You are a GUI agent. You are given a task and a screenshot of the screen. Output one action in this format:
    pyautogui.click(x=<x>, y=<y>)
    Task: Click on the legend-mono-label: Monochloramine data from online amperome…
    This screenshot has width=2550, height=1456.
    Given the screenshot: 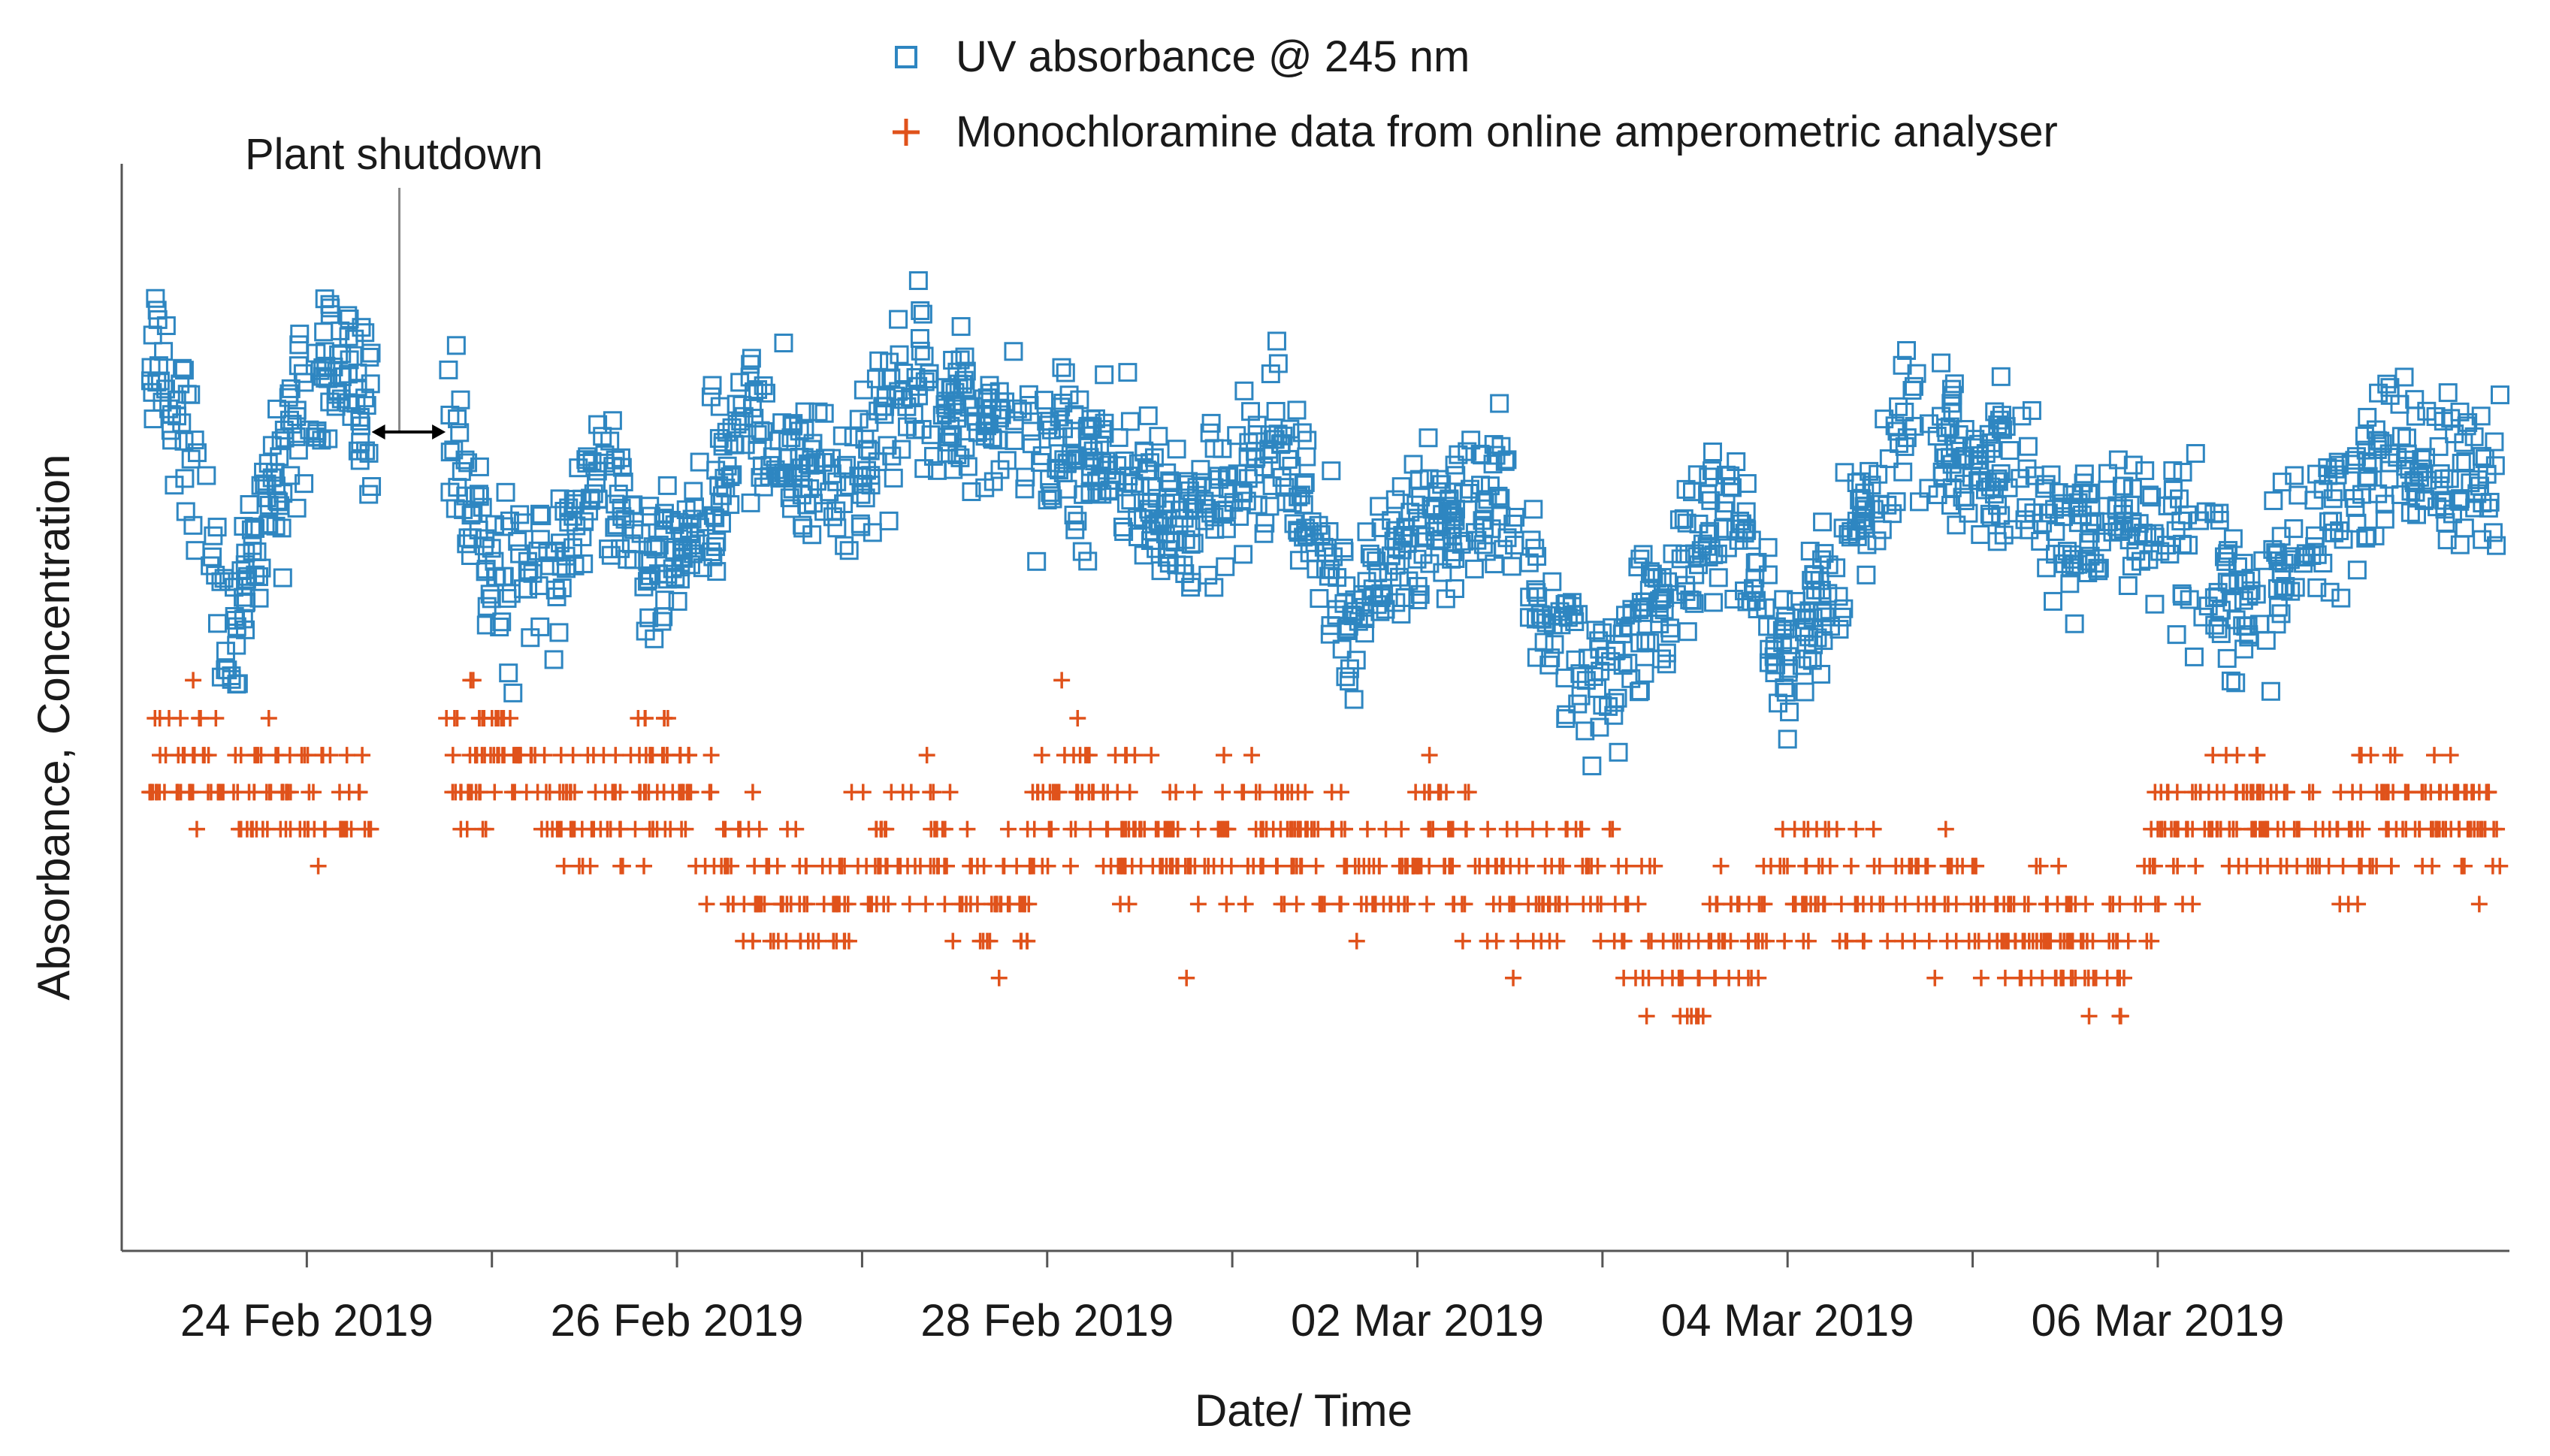 What is the action you would take?
    pyautogui.click(x=1507, y=131)
    